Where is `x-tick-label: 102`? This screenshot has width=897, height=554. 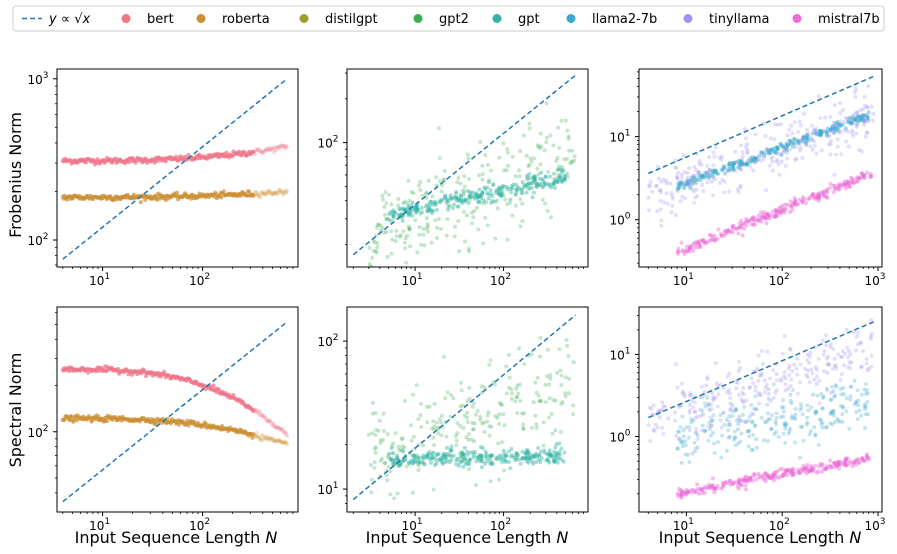 x-tick-label: 102 is located at coordinates (199, 525).